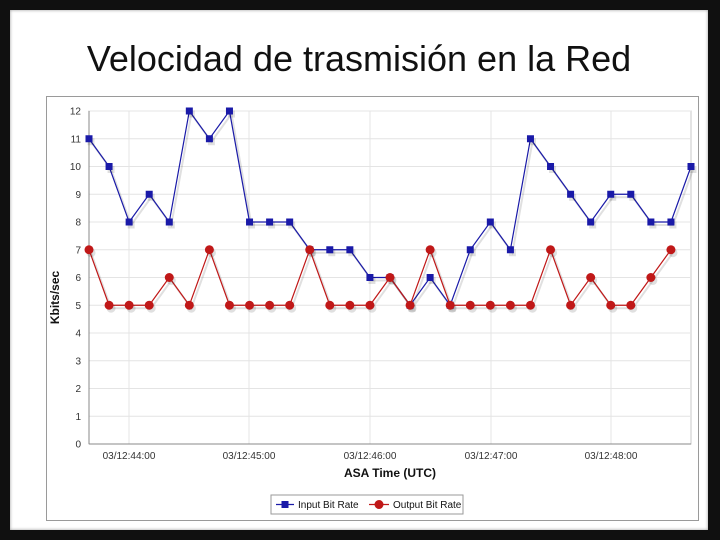 The height and width of the screenshot is (540, 720). What do you see at coordinates (78, 278) in the screenshot?
I see `y-tick-label: 6` at bounding box center [78, 278].